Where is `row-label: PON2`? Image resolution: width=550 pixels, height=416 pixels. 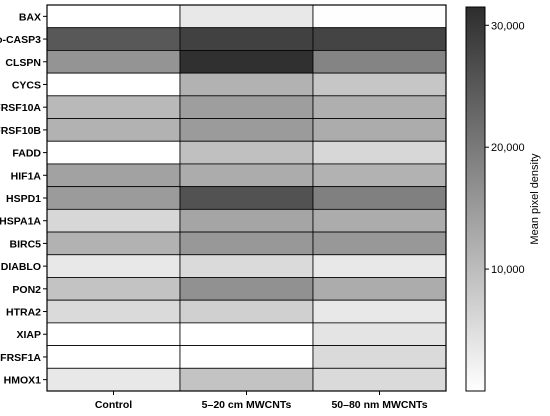
row-label: PON2 is located at coordinates (26, 290).